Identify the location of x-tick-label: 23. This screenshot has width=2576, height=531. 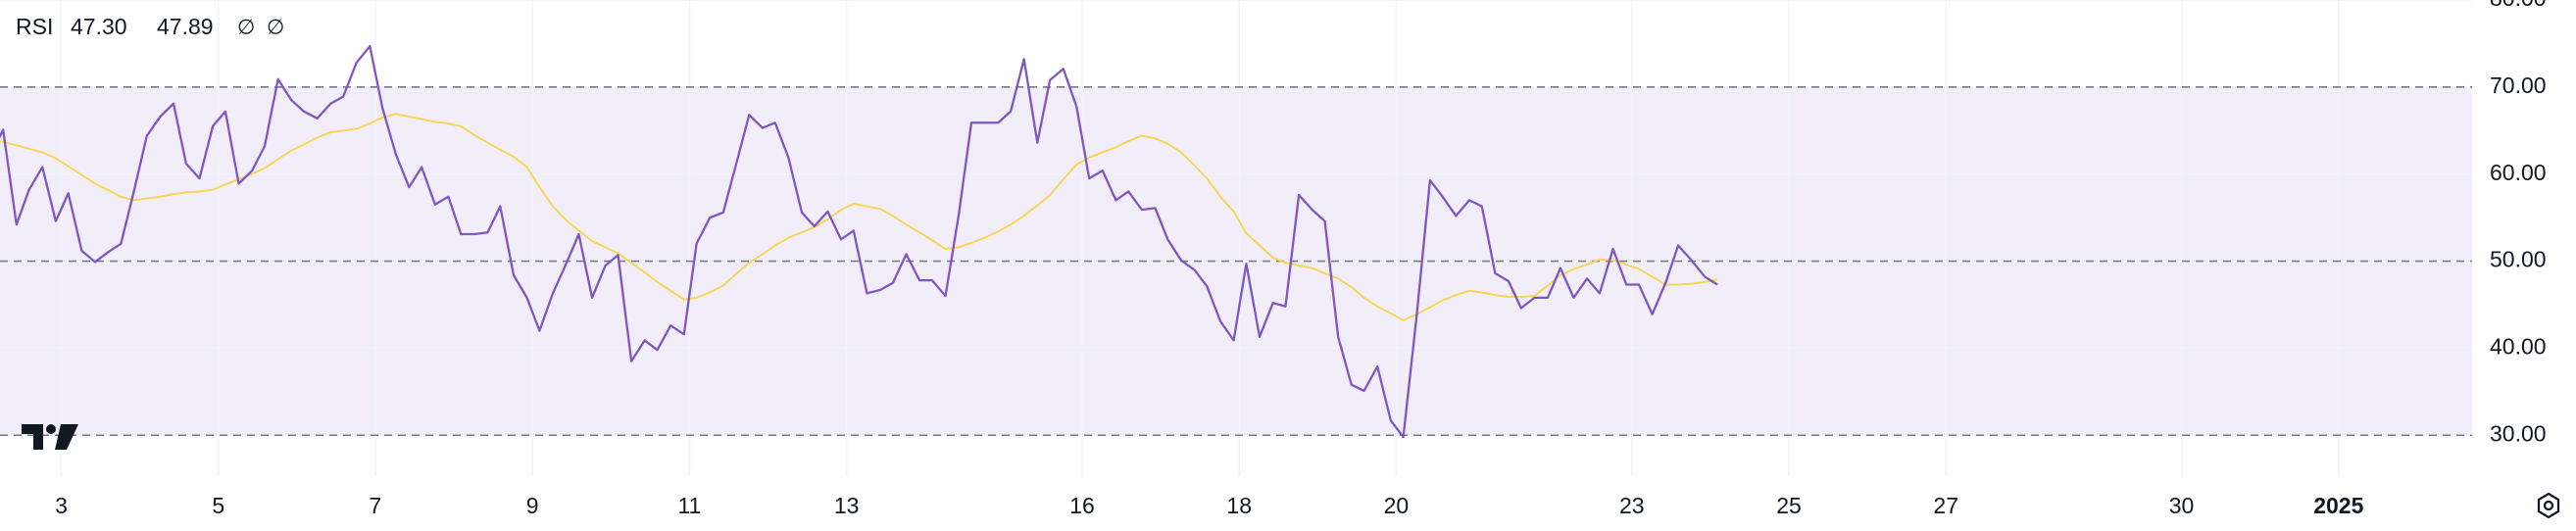
(1632, 506).